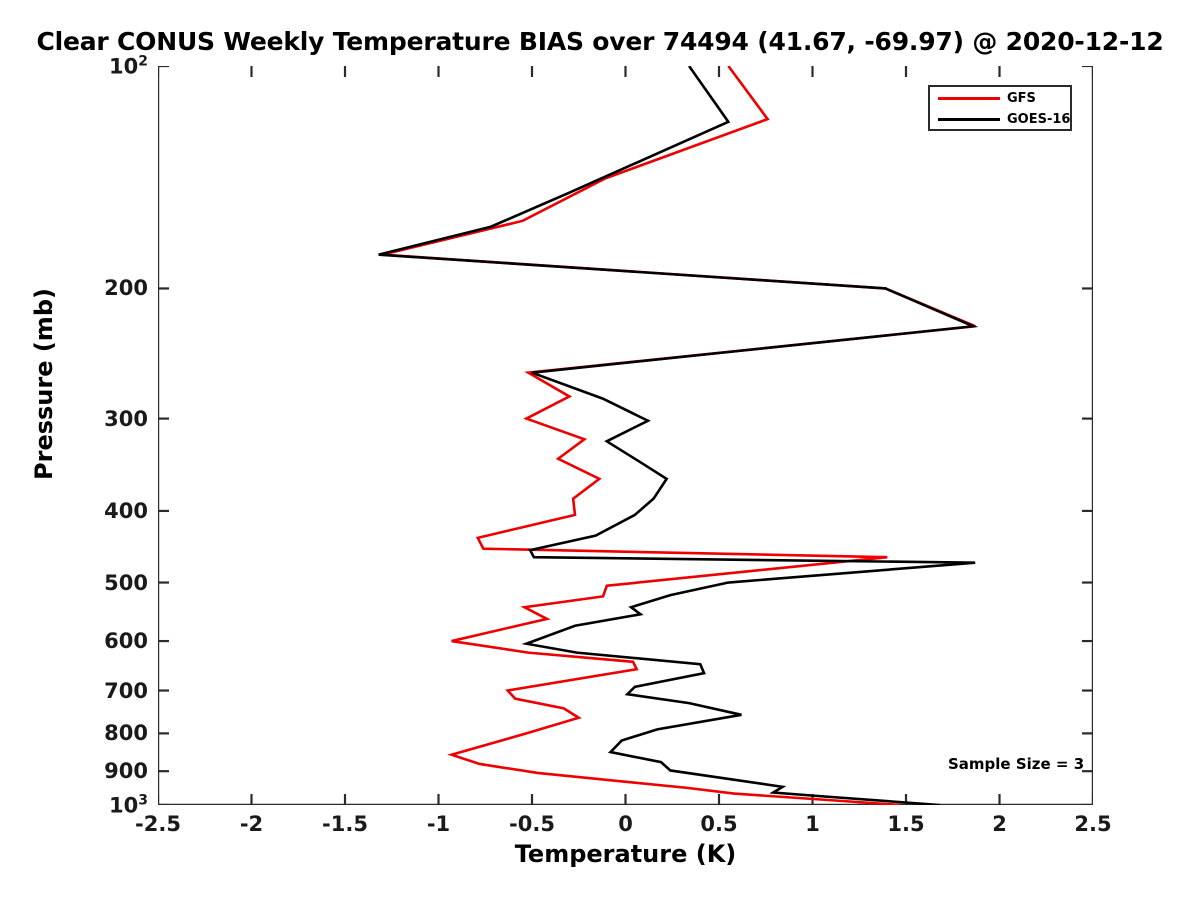  Describe the element at coordinates (625, 854) in the screenshot. I see `x-axis-title: Temperature (K)` at that location.